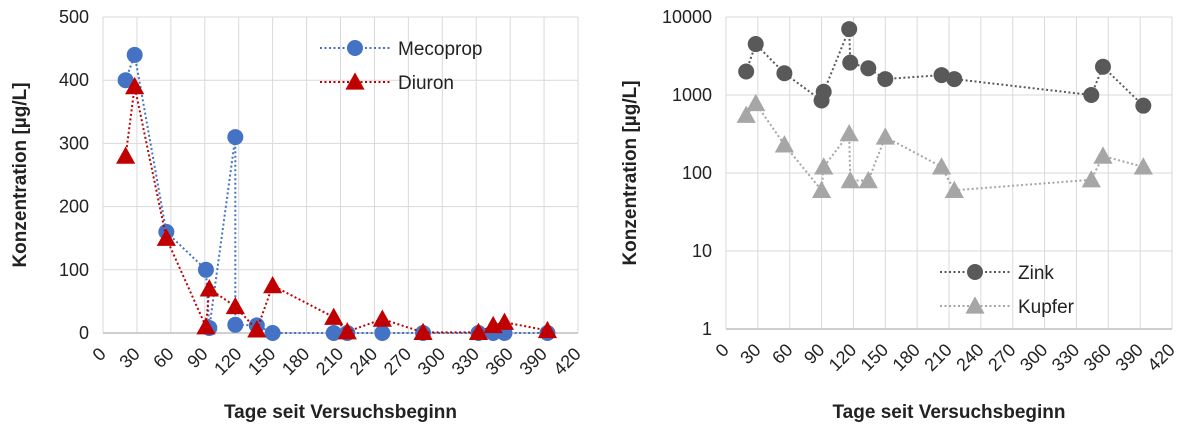 The width and height of the screenshot is (1200, 435). I want to click on legend-marker-kupfer, so click(975, 305).